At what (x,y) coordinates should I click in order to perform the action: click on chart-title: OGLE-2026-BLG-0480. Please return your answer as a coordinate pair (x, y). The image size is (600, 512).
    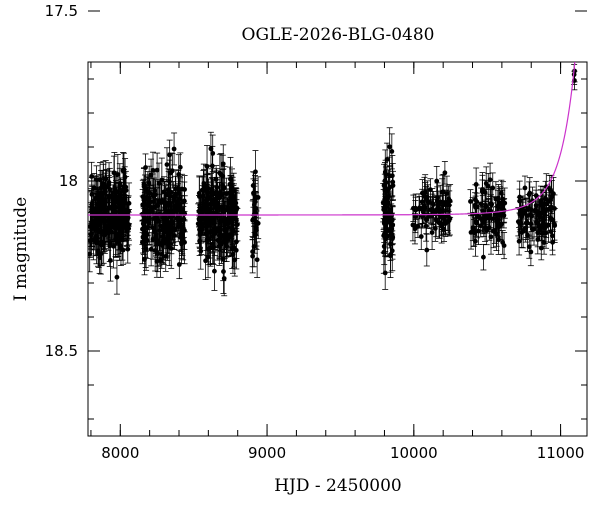
    Looking at the image, I should click on (338, 35).